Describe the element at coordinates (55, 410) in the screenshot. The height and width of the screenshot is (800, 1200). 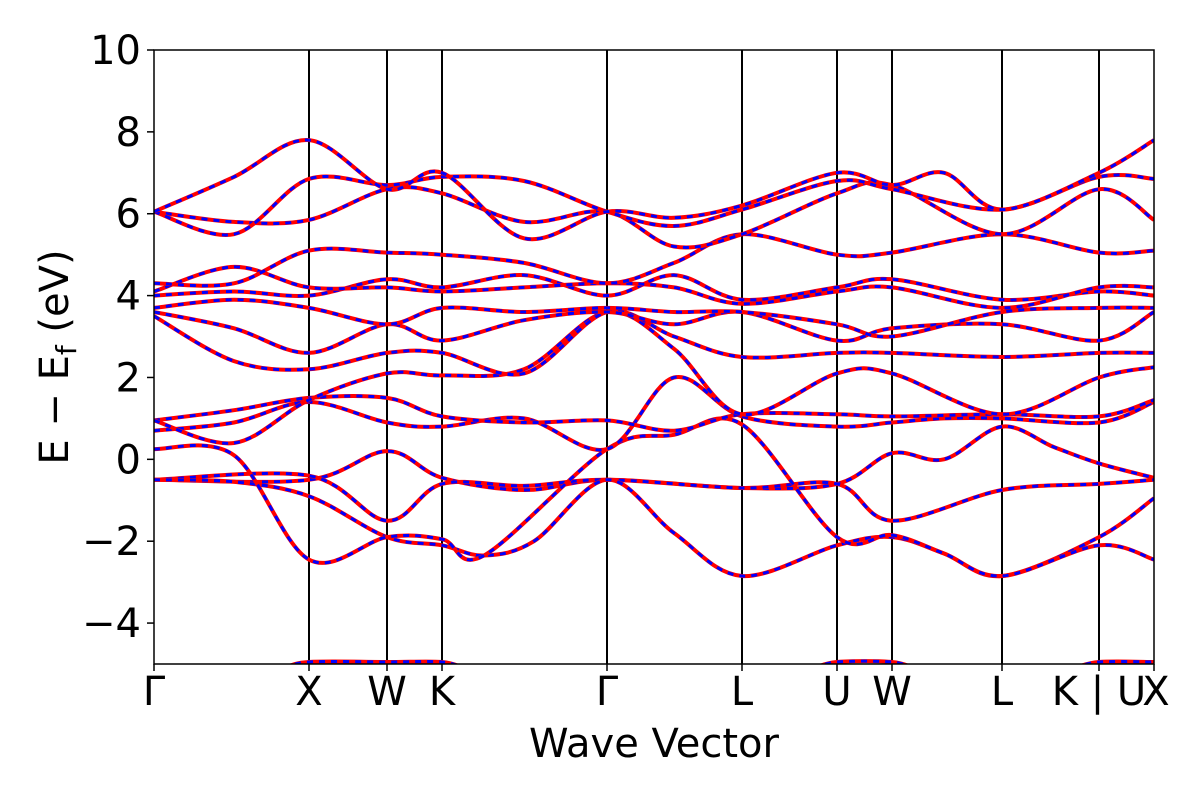
I see `y-axis-label-main: E − E` at that location.